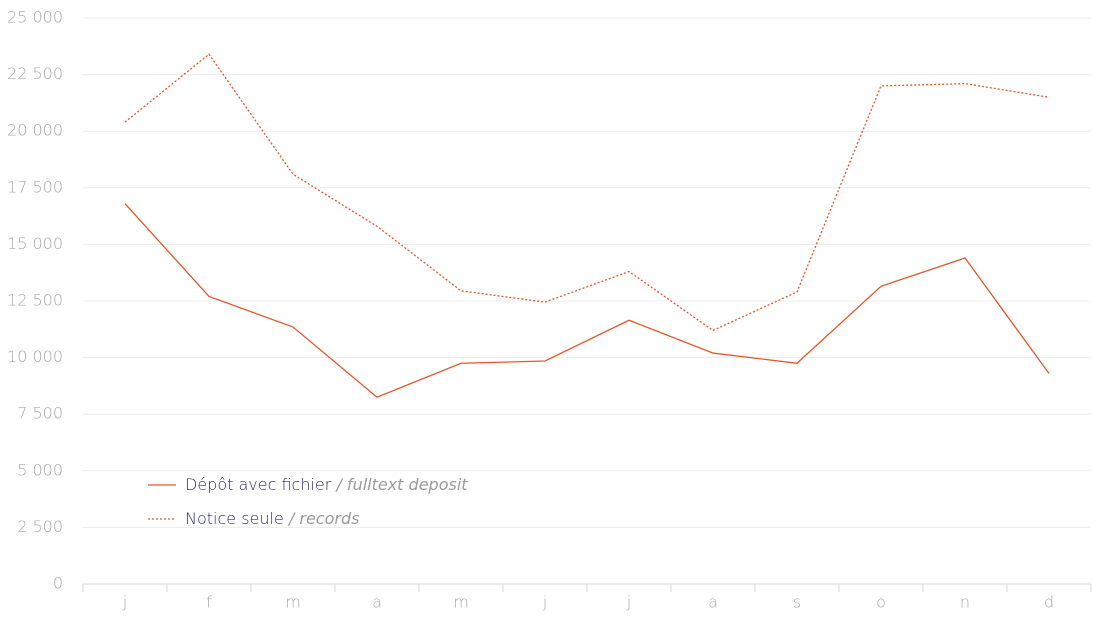 Image resolution: width=1093 pixels, height=621 pixels. I want to click on y-tick-label: 17 500, so click(35, 186).